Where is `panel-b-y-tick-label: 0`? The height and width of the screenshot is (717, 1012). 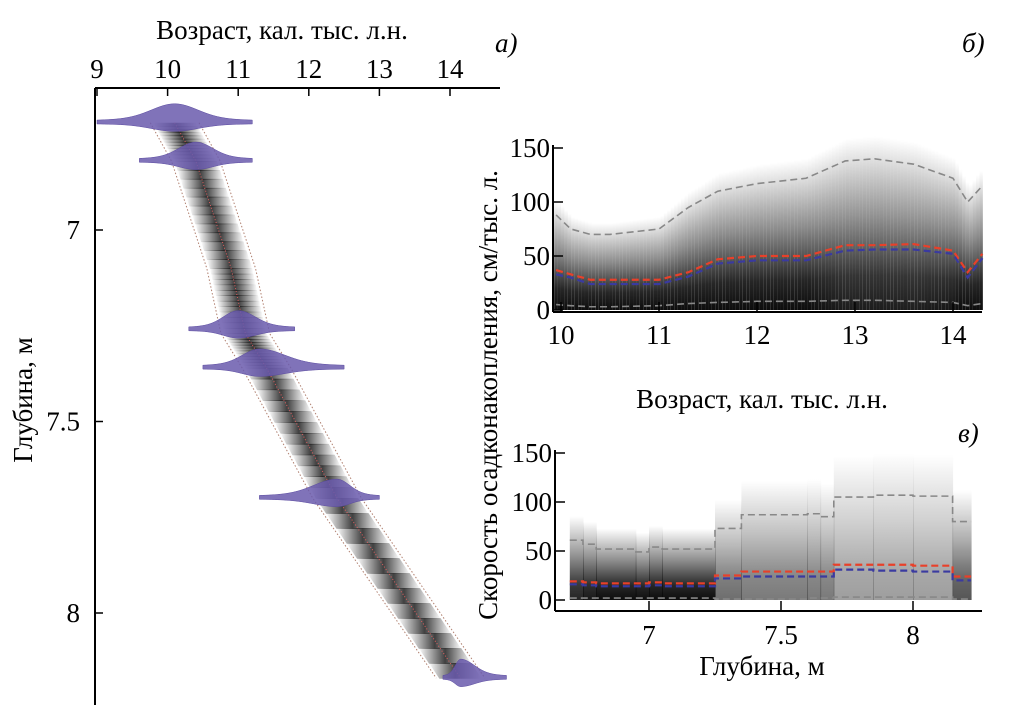
panel-b-y-tick-label: 0 is located at coordinates (544, 310).